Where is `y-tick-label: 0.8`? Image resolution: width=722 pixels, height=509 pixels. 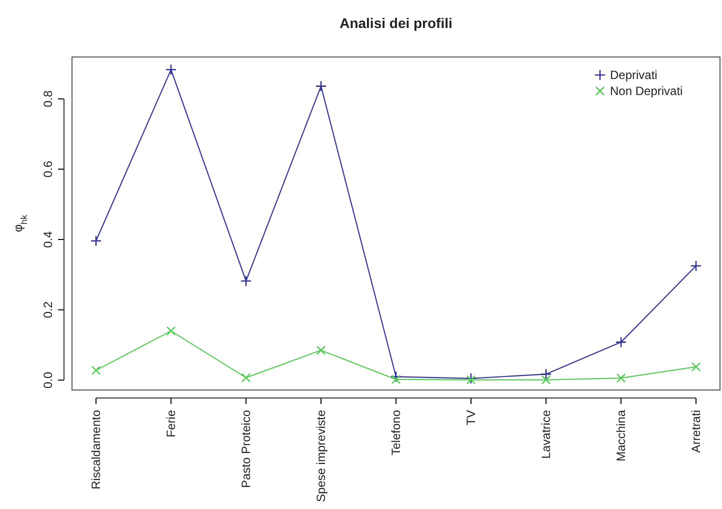
y-tick-label: 0.8 is located at coordinates (48, 99).